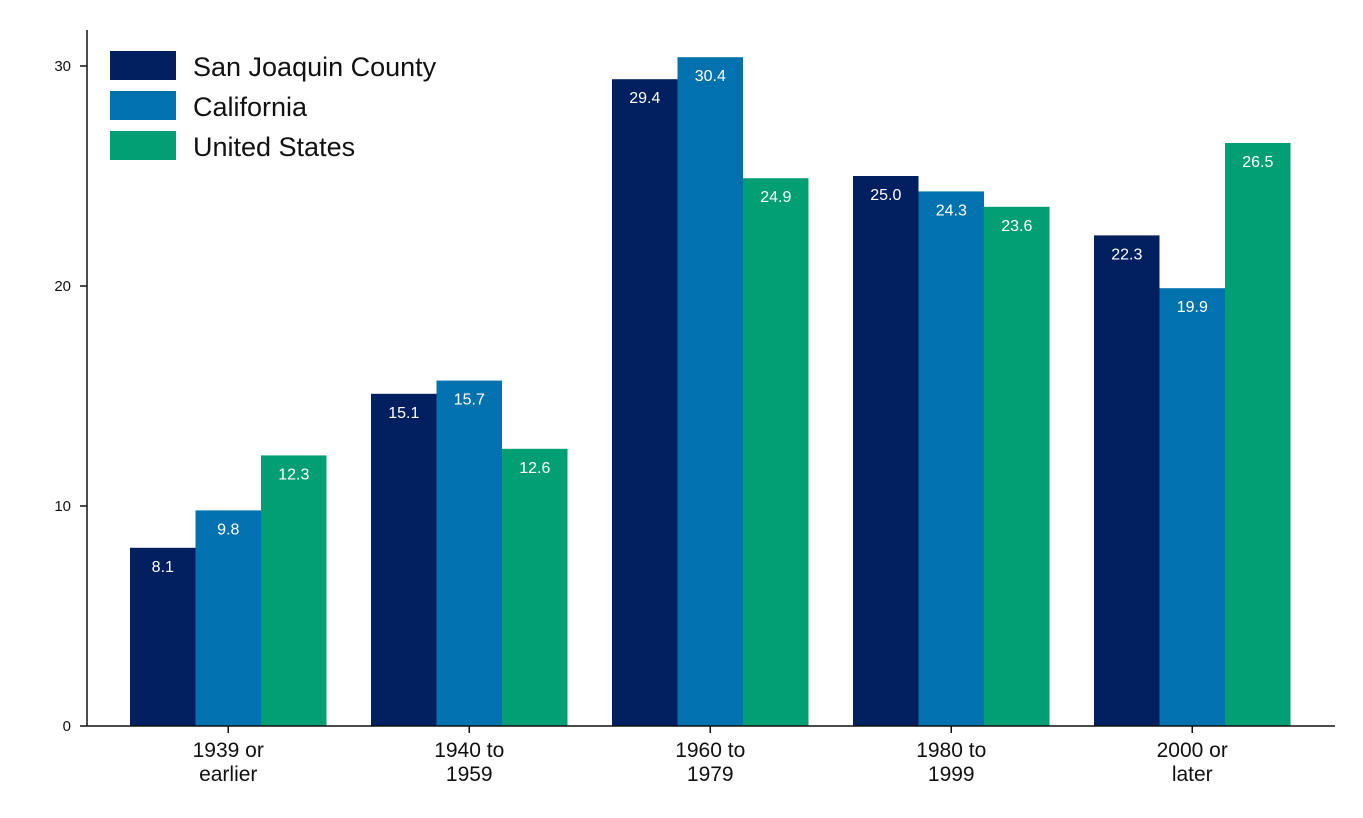  Describe the element at coordinates (951, 210) in the screenshot. I see `bar-value-label: 24.3` at that location.